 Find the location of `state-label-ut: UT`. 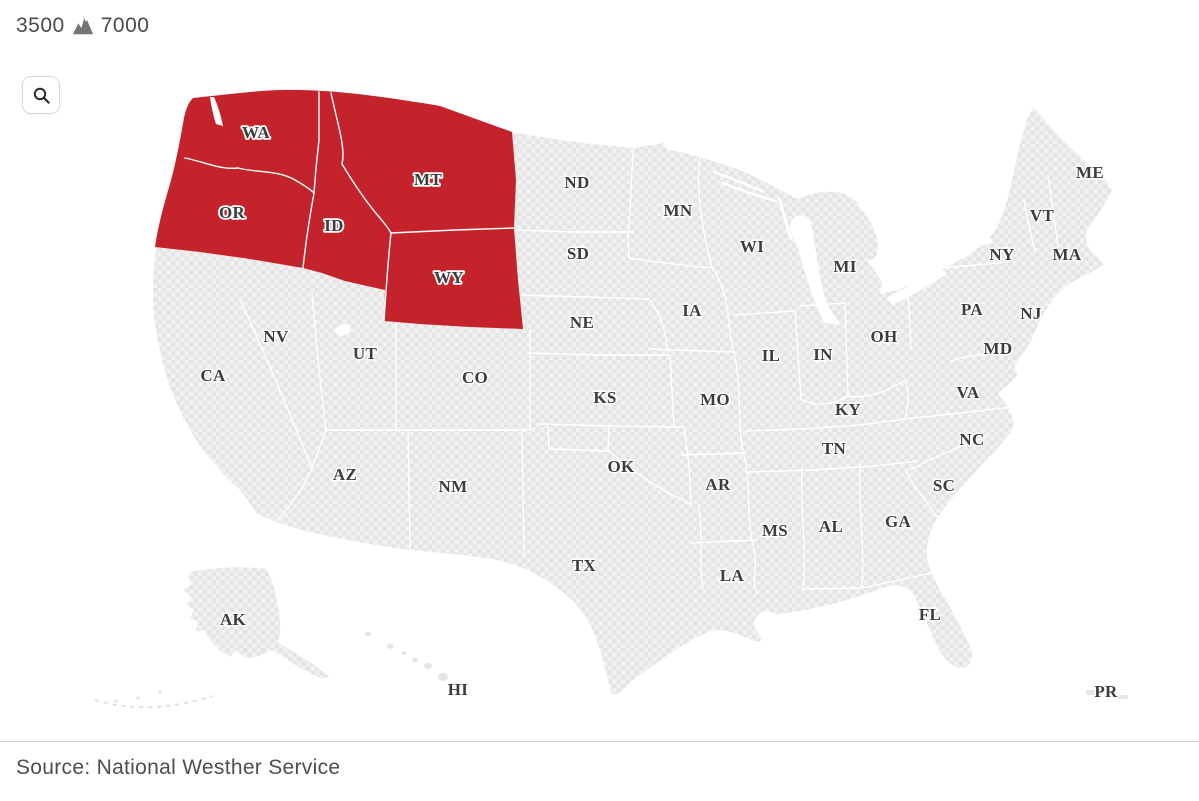

state-label-ut: UT is located at coordinates (364, 353).